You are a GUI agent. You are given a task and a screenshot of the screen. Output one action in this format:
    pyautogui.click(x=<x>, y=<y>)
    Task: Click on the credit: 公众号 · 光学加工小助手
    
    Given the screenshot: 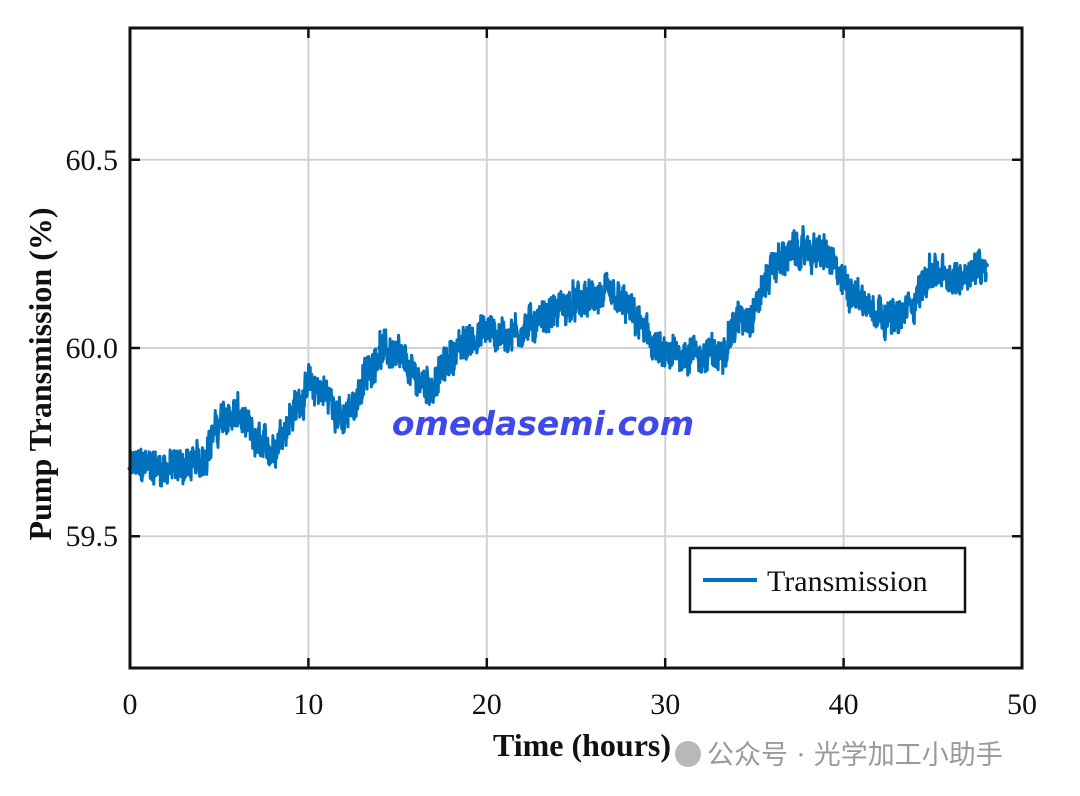 What is the action you would take?
    pyautogui.click(x=839, y=755)
    